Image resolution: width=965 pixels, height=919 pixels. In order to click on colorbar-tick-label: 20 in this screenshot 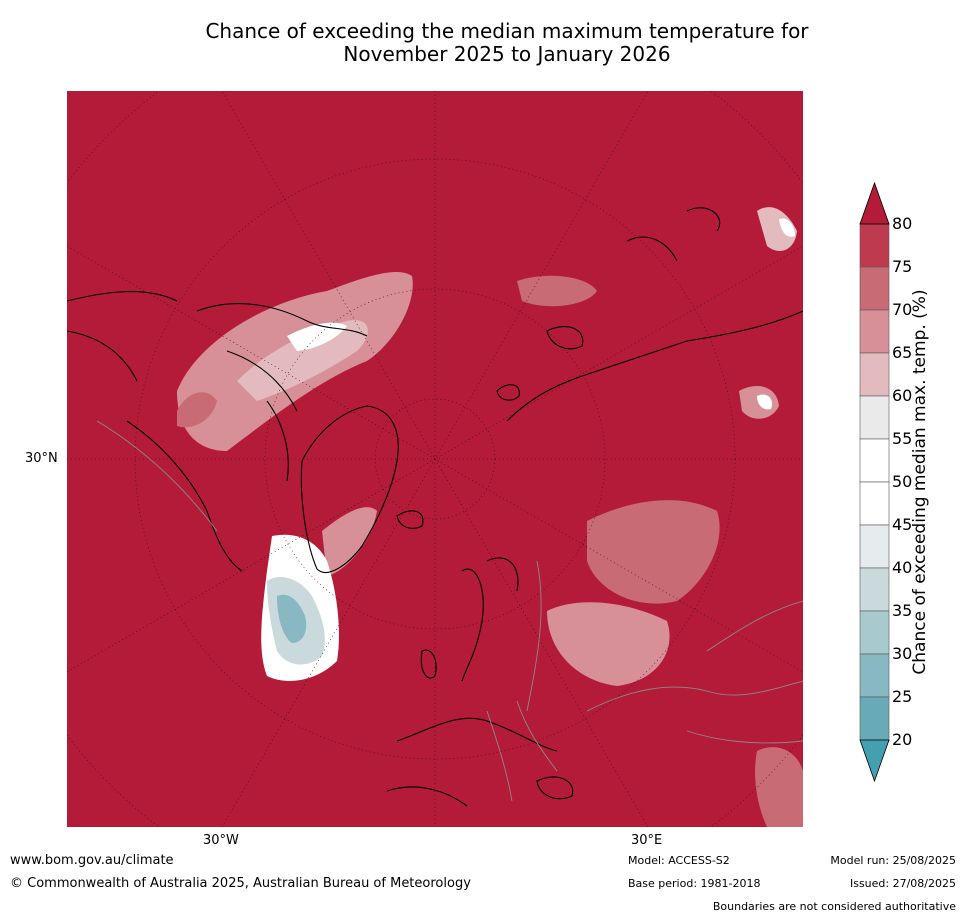, I will do `click(902, 739)`.